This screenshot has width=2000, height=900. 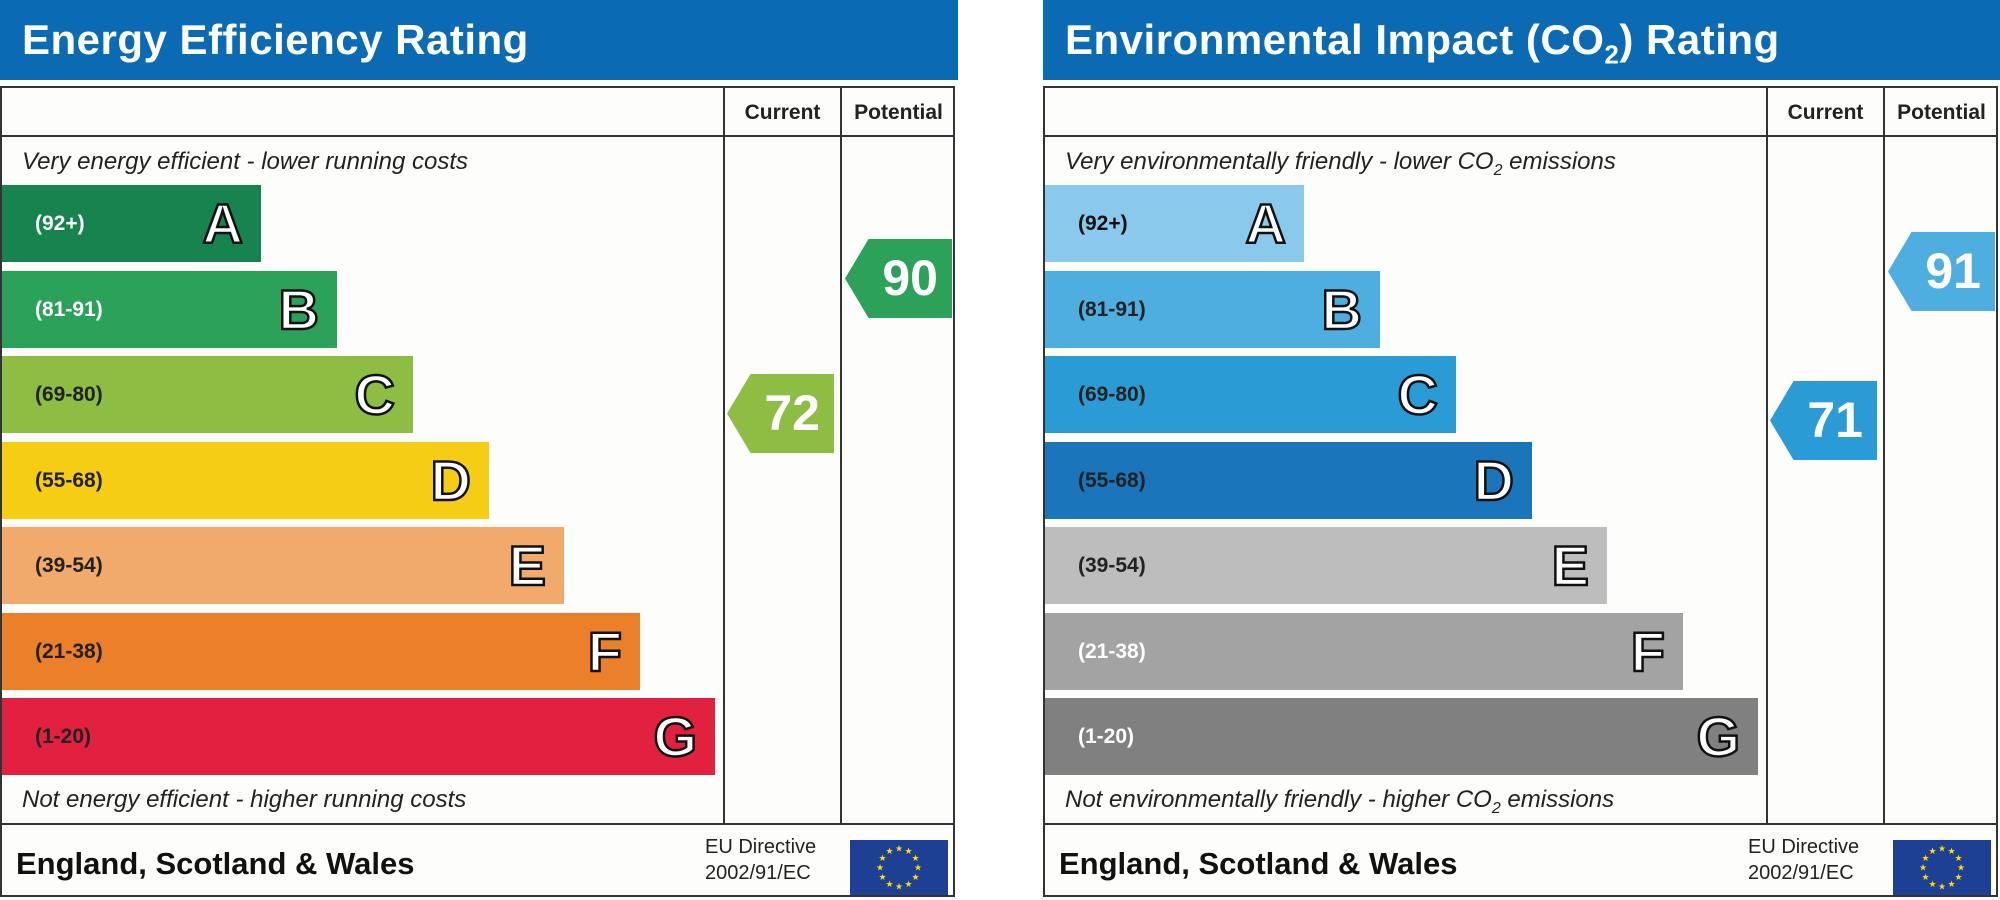 What do you see at coordinates (1699, 39) in the screenshot?
I see `title-suffix: ) Rating` at bounding box center [1699, 39].